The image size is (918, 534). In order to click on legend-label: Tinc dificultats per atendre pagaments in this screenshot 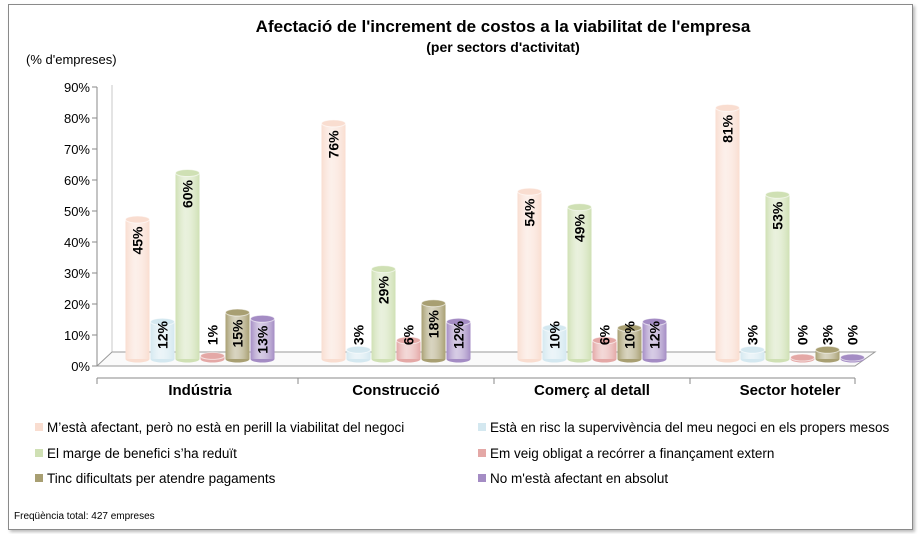, I will do `click(161, 478)`.